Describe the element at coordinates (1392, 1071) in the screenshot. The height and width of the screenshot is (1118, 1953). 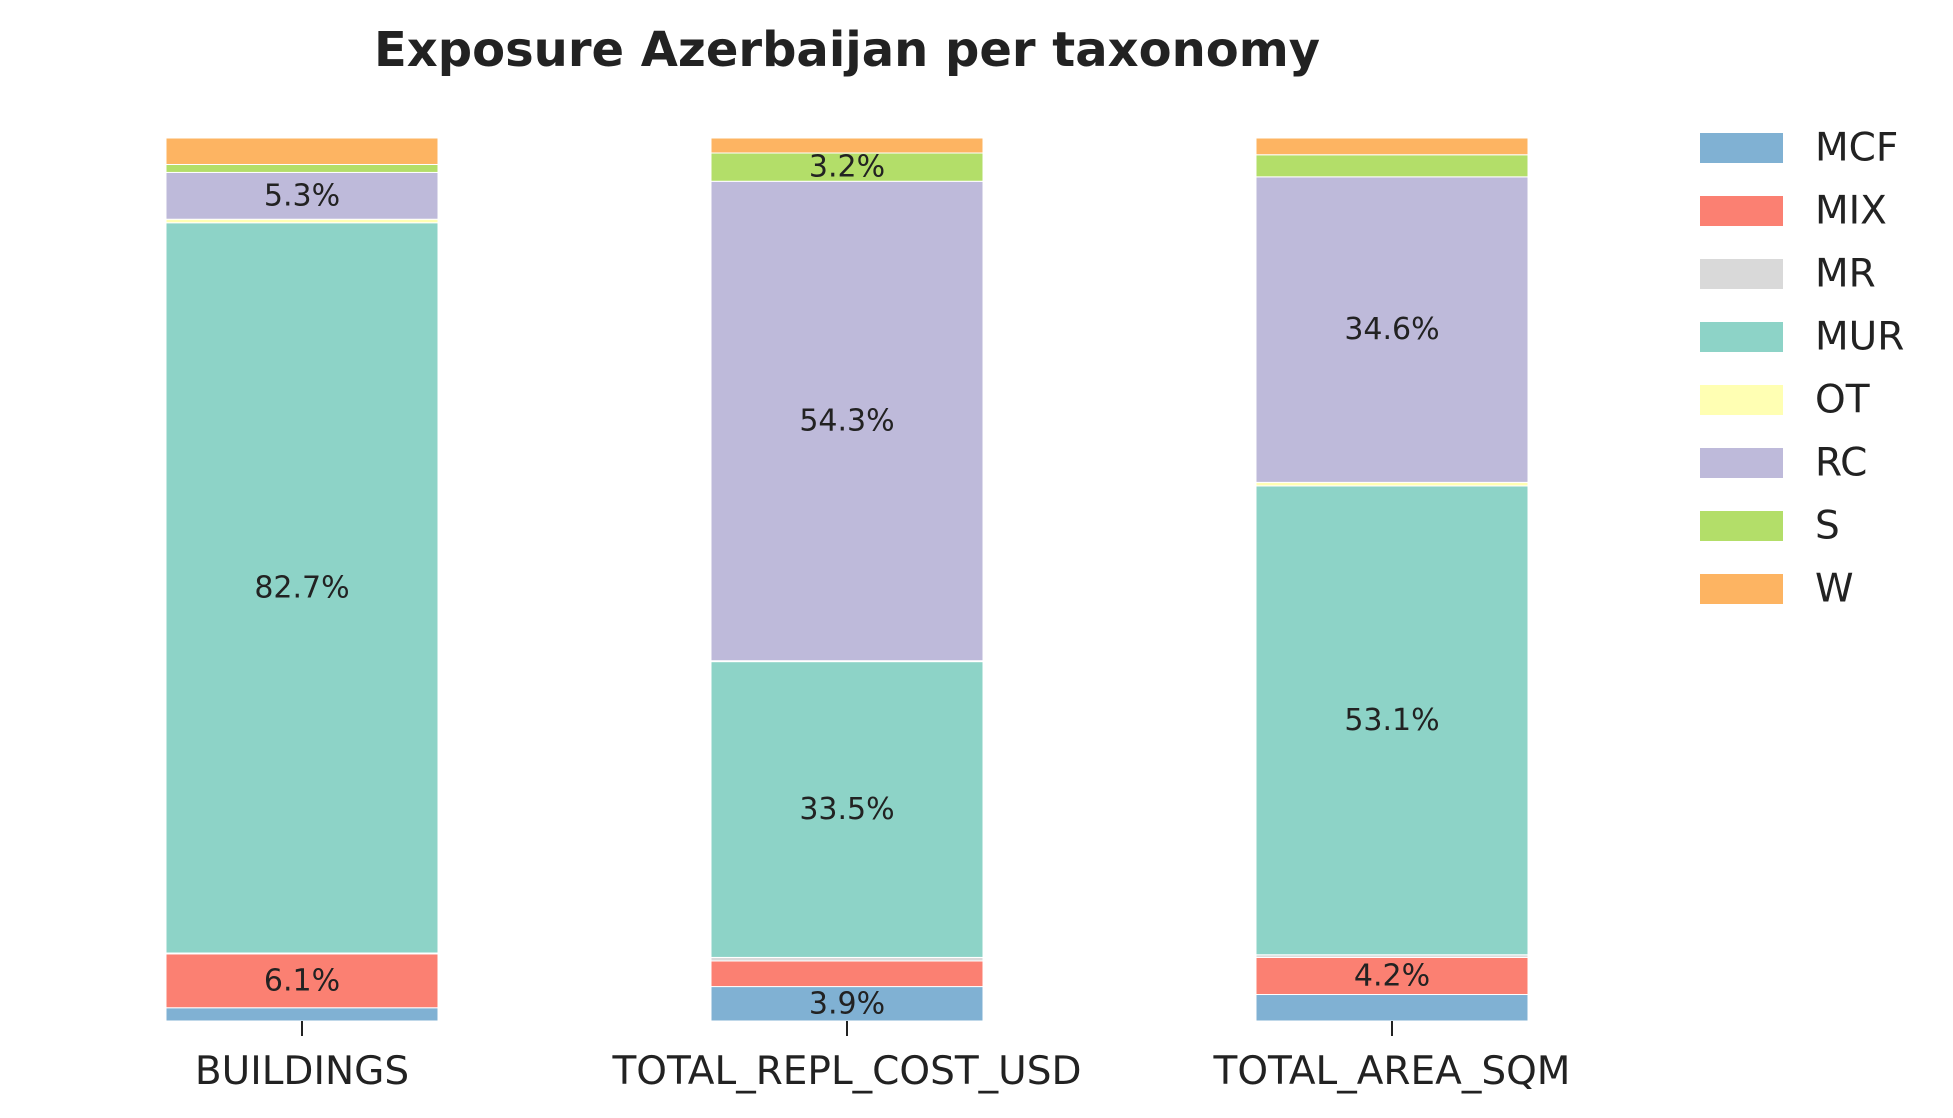
I see `x-tick-label-total-area-sqm: TOTAL_AREA_SQM` at that location.